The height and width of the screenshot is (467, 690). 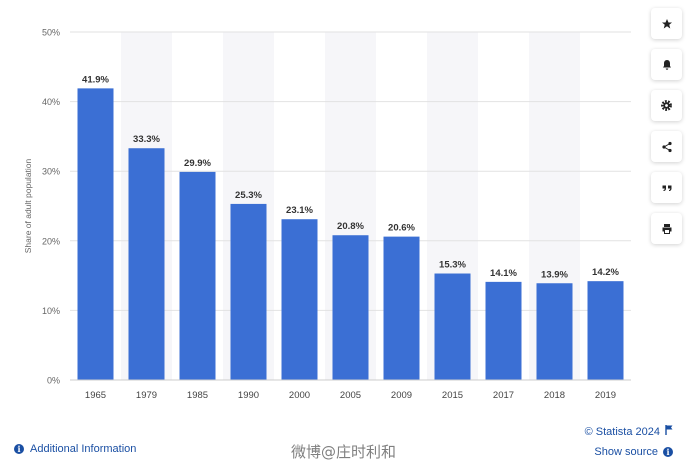 I want to click on data-label: 29.9%, so click(x=197, y=163).